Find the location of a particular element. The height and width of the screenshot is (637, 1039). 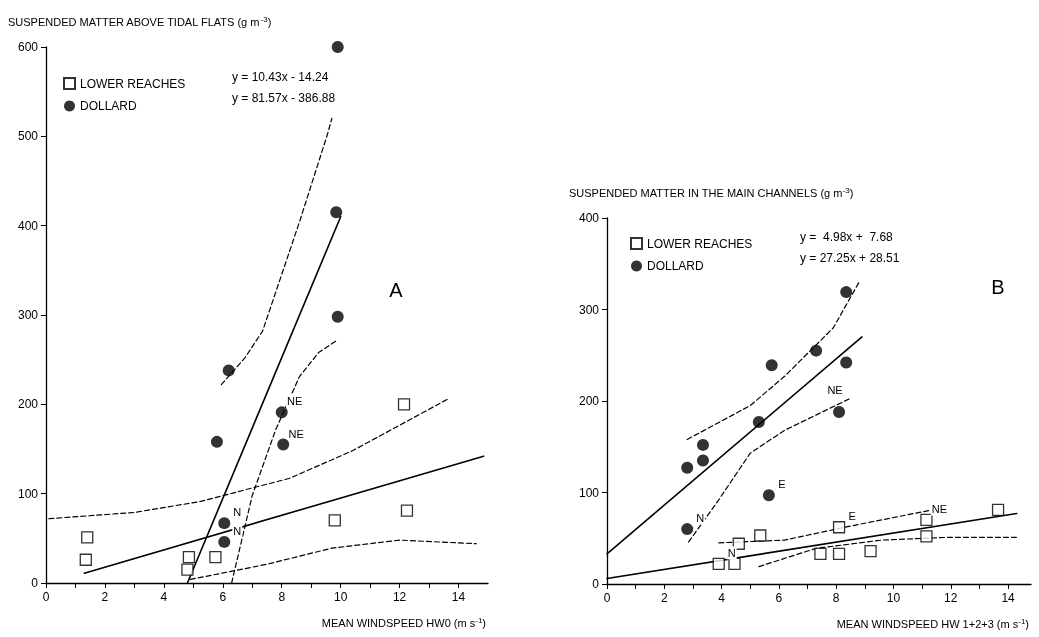

annotation: y = 10.43x - 14.24 is located at coordinates (280, 77).